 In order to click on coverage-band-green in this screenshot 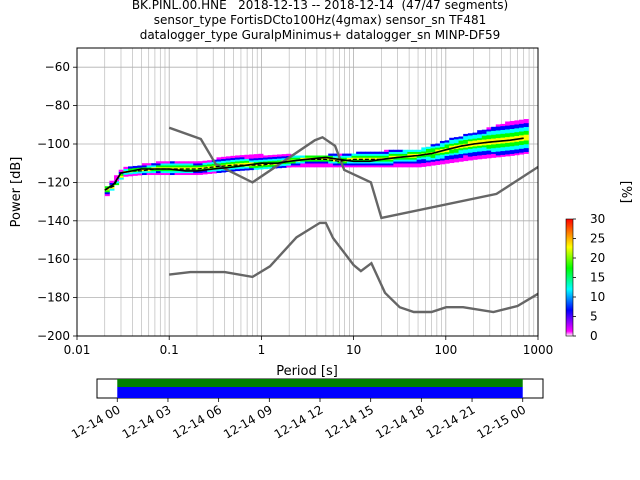, I will do `click(320, 383)`.